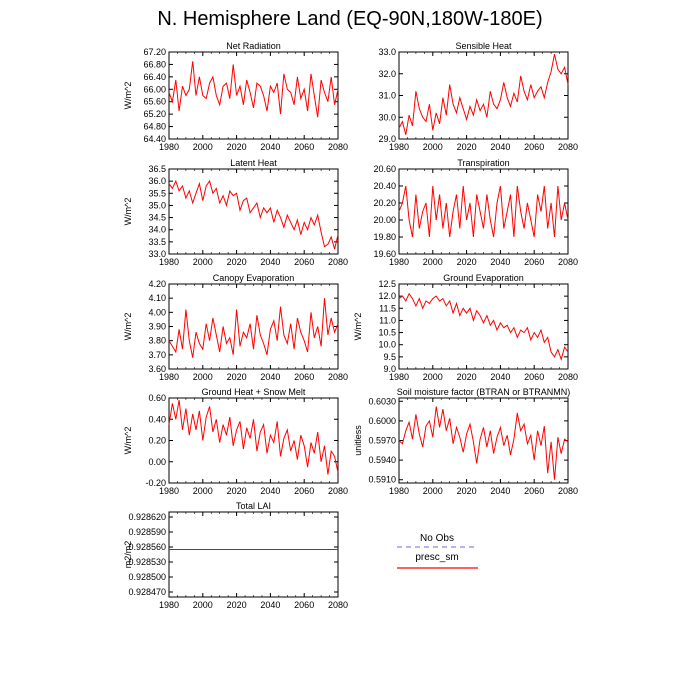  I want to click on y-tick-label: 35.5, so click(157, 193).